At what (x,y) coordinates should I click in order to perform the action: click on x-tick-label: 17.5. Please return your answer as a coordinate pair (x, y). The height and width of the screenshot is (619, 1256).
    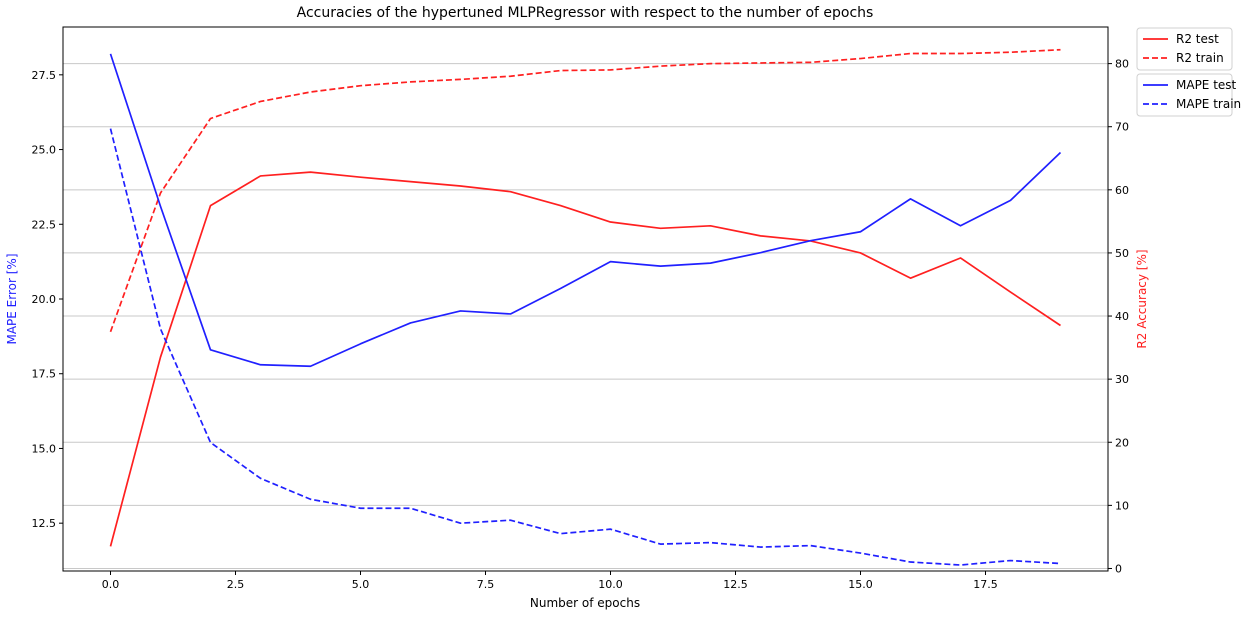
    Looking at the image, I should click on (985, 584).